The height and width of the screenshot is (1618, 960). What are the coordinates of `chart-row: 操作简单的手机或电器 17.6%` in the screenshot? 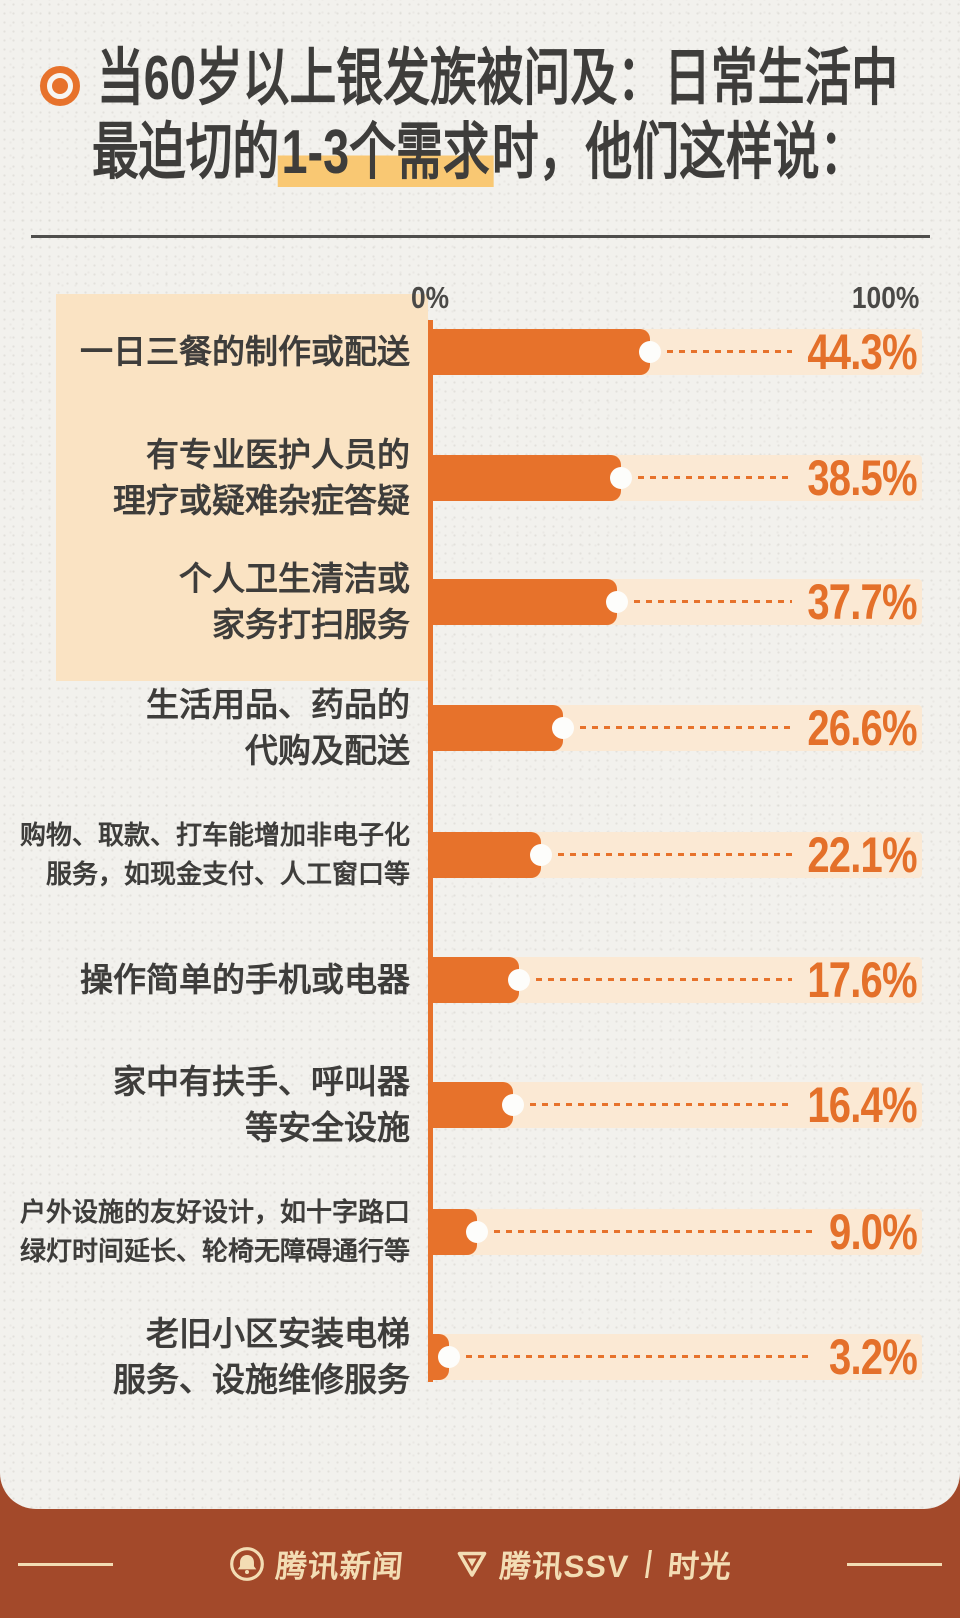 It's located at (480, 980).